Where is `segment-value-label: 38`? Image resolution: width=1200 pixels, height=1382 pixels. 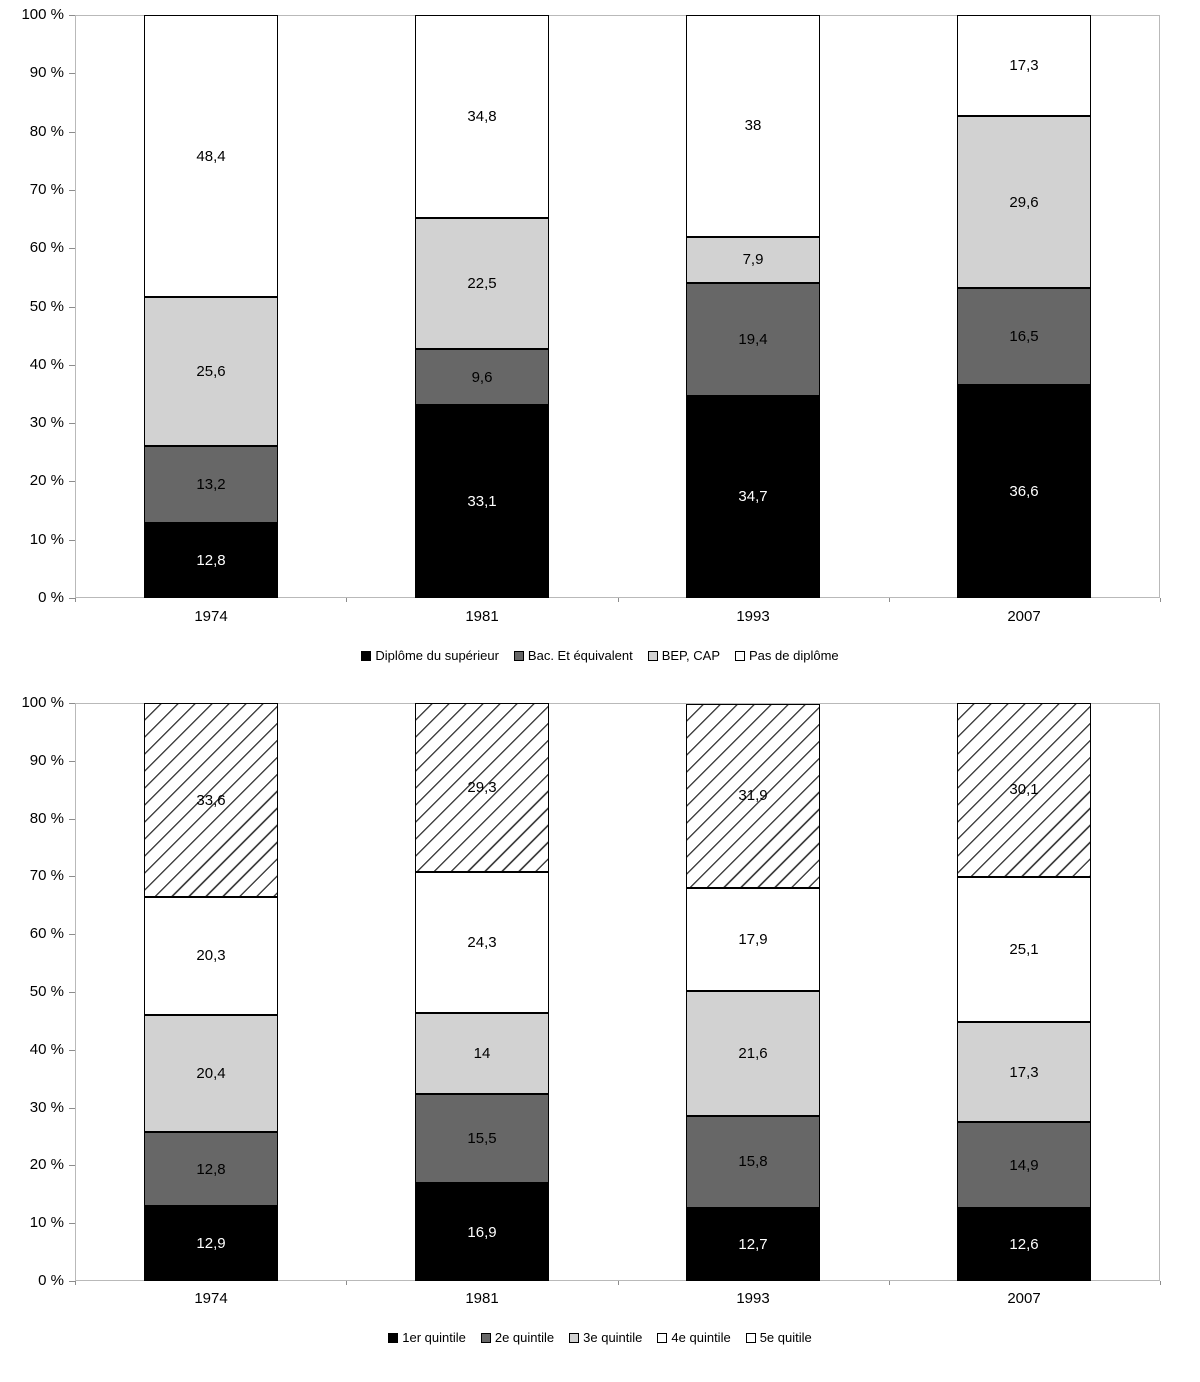 segment-value-label: 38 is located at coordinates (753, 126).